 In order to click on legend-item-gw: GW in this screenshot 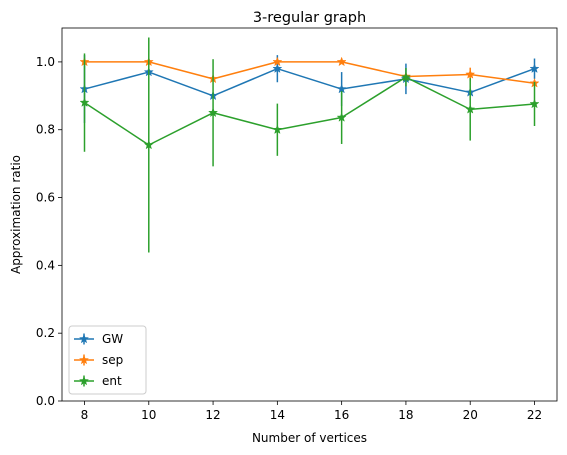, I will do `click(98, 339)`.